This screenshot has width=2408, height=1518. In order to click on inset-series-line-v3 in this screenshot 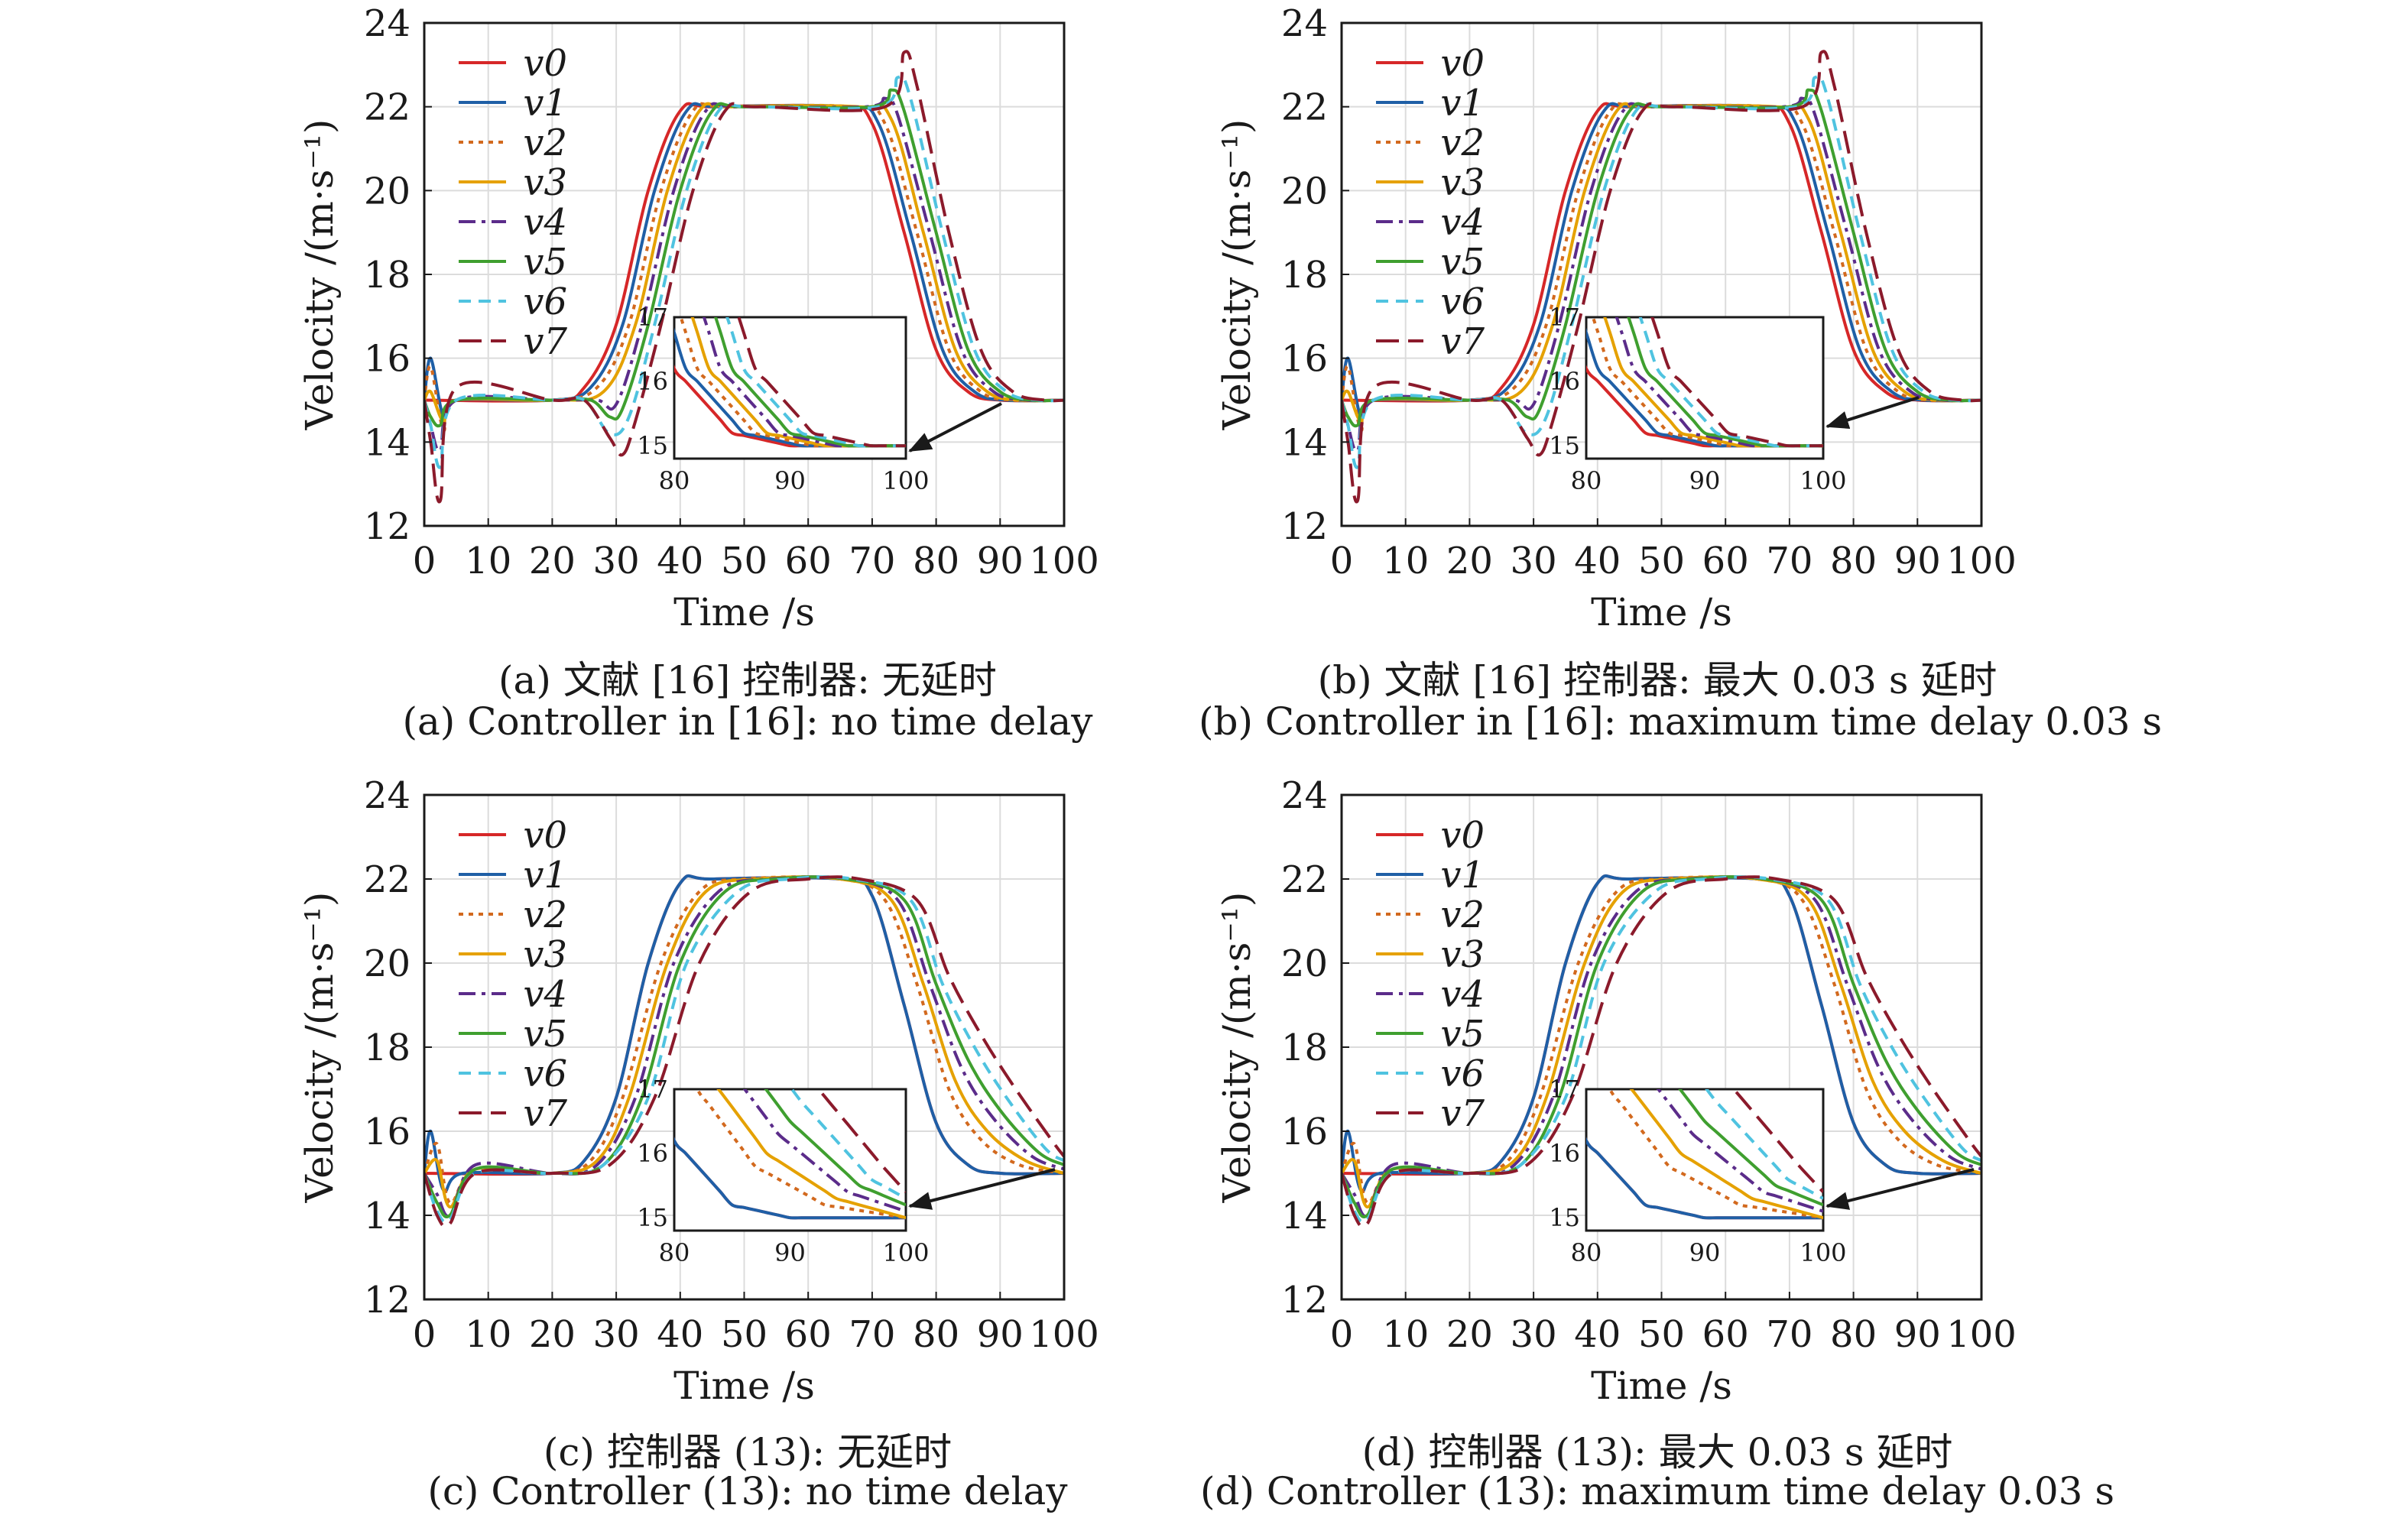, I will do `click(811, 1154)`.